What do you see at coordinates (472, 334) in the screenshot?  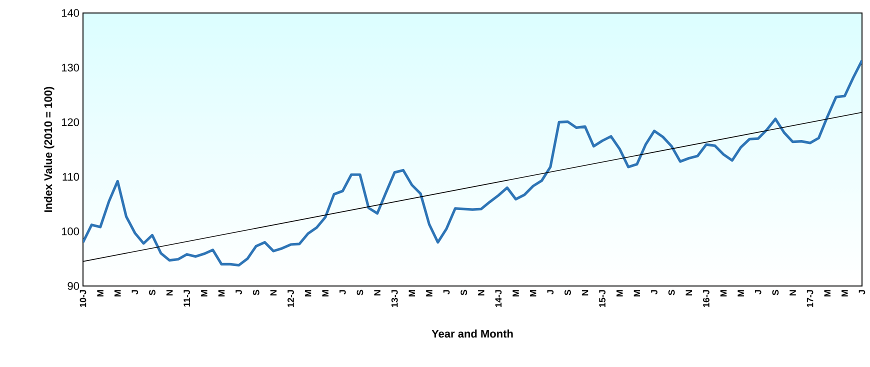 I see `x-axis-title: Year and Month` at bounding box center [472, 334].